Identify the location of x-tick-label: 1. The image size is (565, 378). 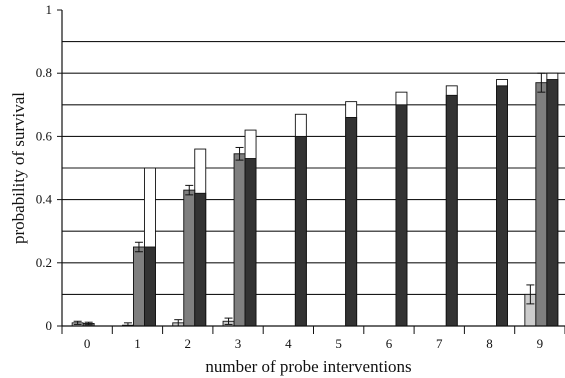
(137, 343).